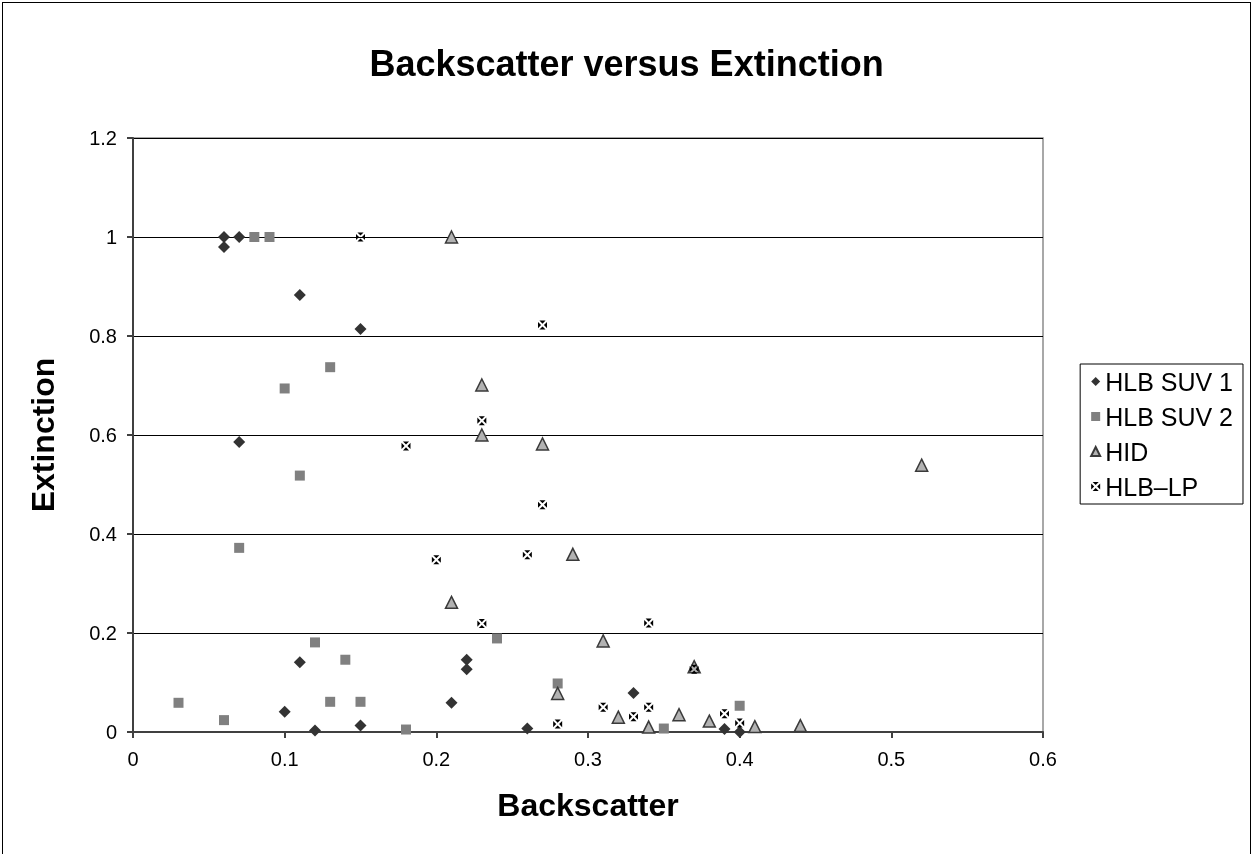  Describe the element at coordinates (1169, 416) in the screenshot. I see `legend-label: HLB SUV 2` at that location.